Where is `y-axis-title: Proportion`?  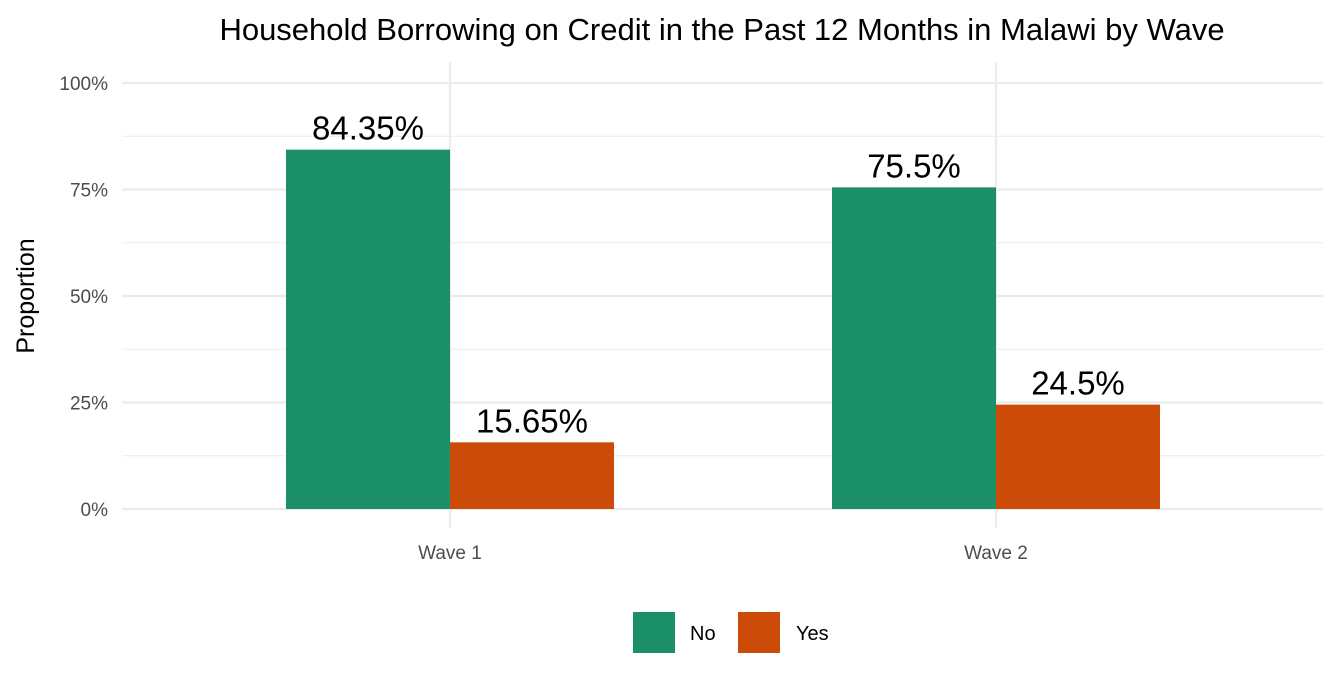
y-axis-title: Proportion is located at coordinates (26, 295).